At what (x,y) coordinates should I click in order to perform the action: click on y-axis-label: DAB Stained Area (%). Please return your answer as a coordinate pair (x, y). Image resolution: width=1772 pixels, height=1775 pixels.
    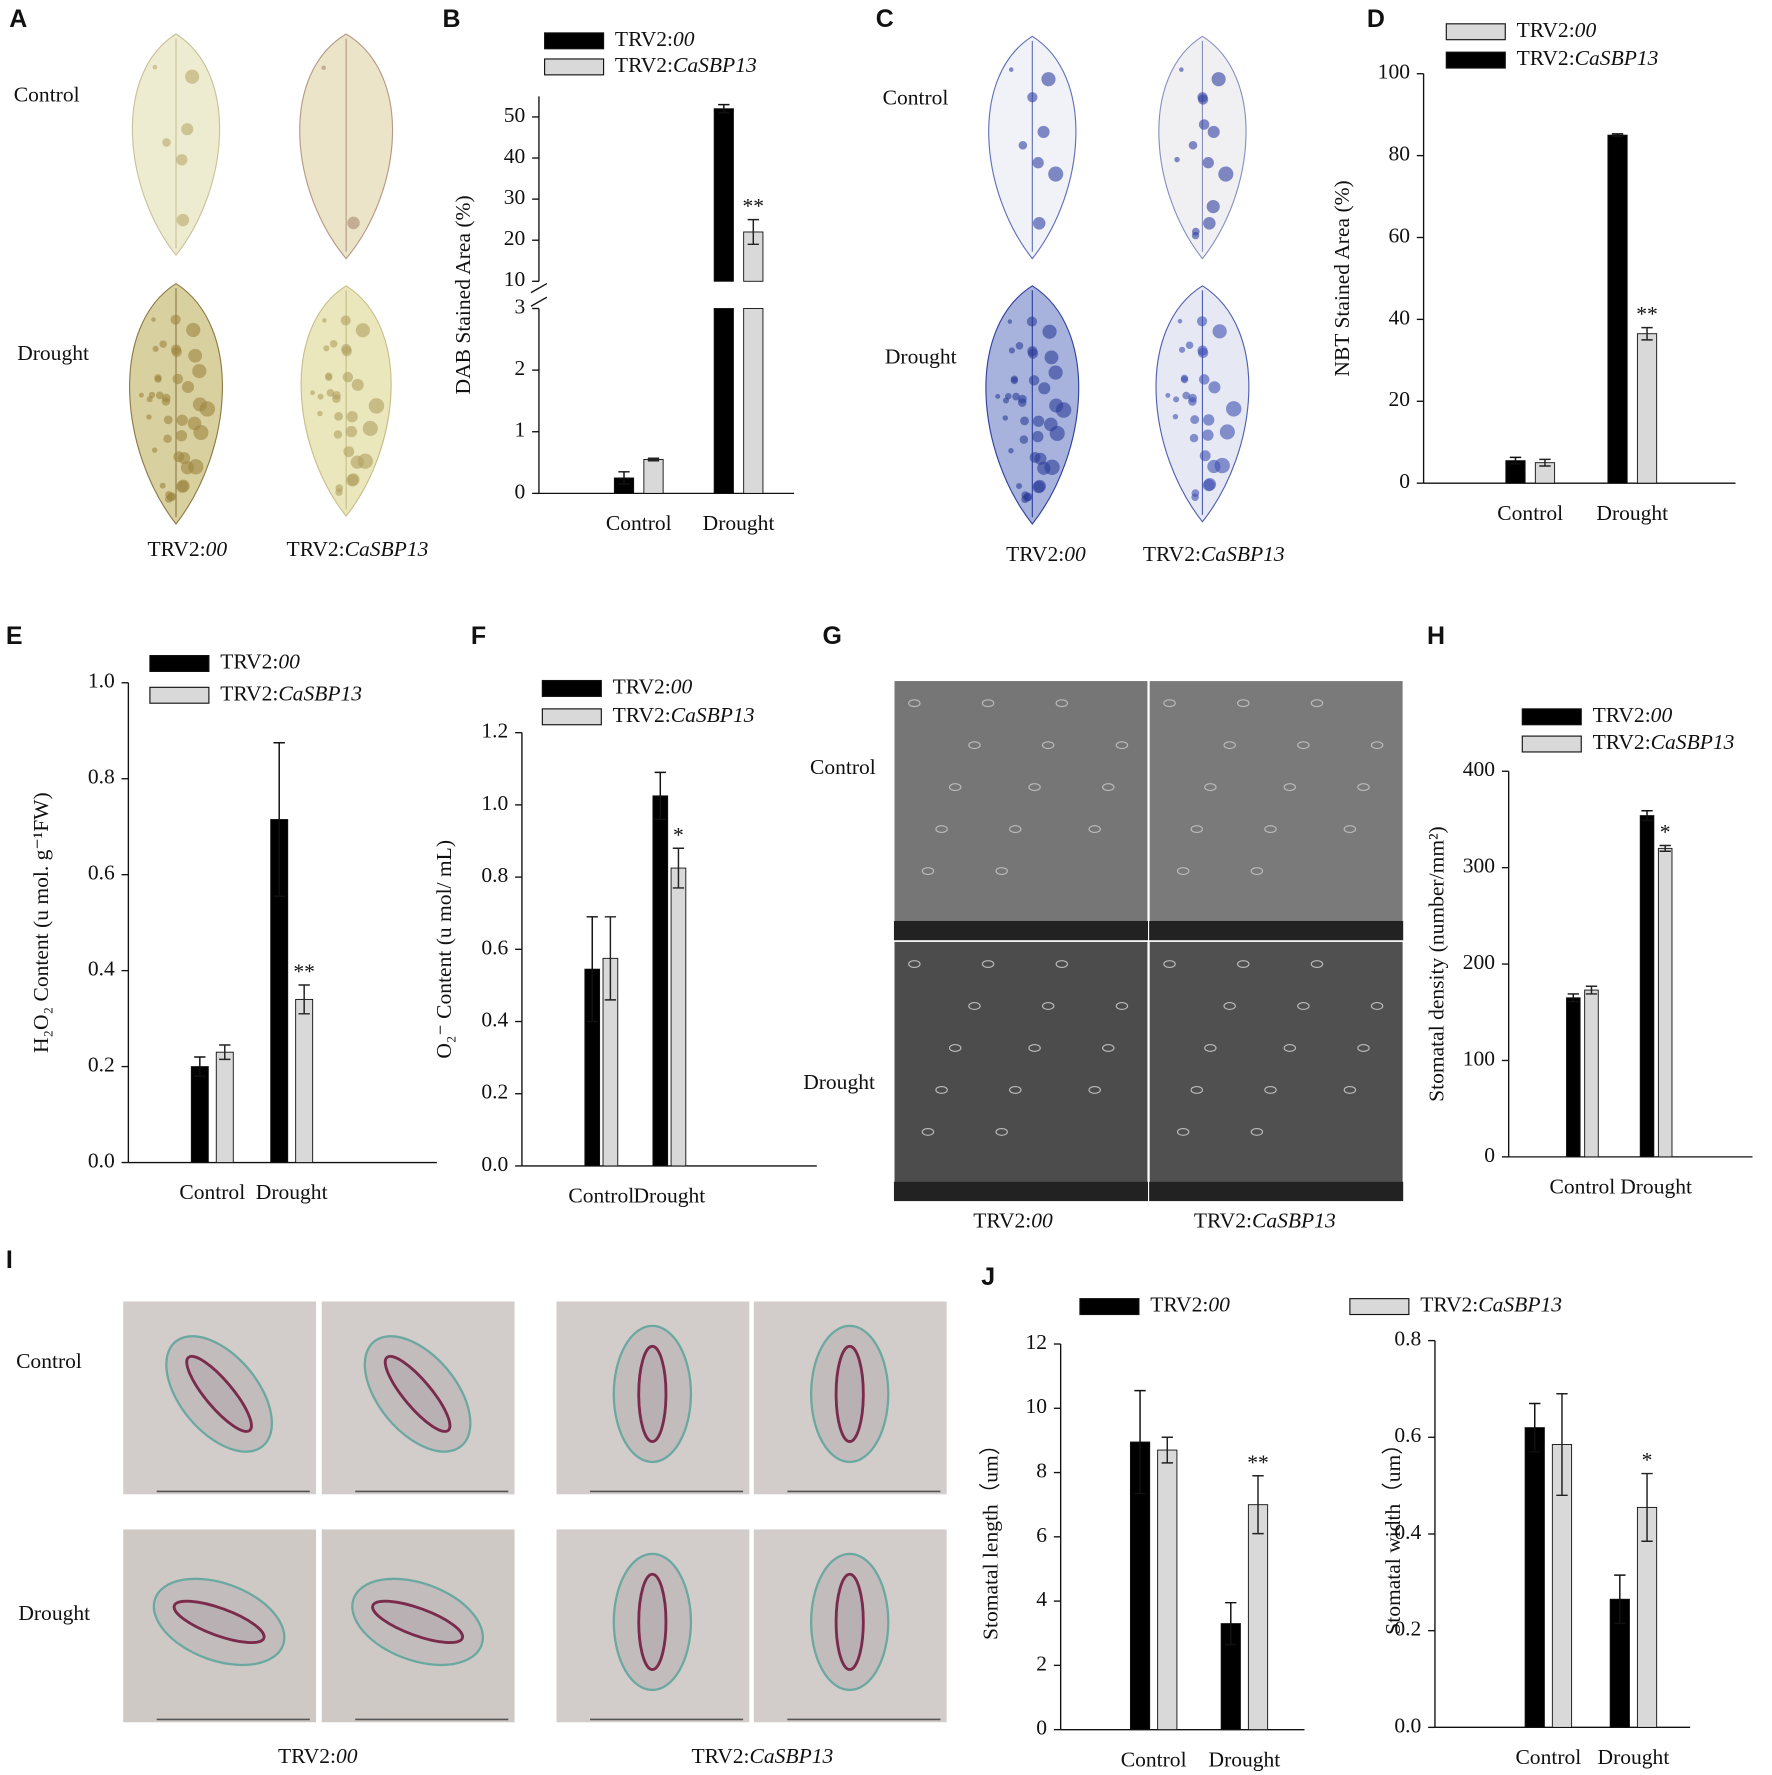
    Looking at the image, I should click on (463, 294).